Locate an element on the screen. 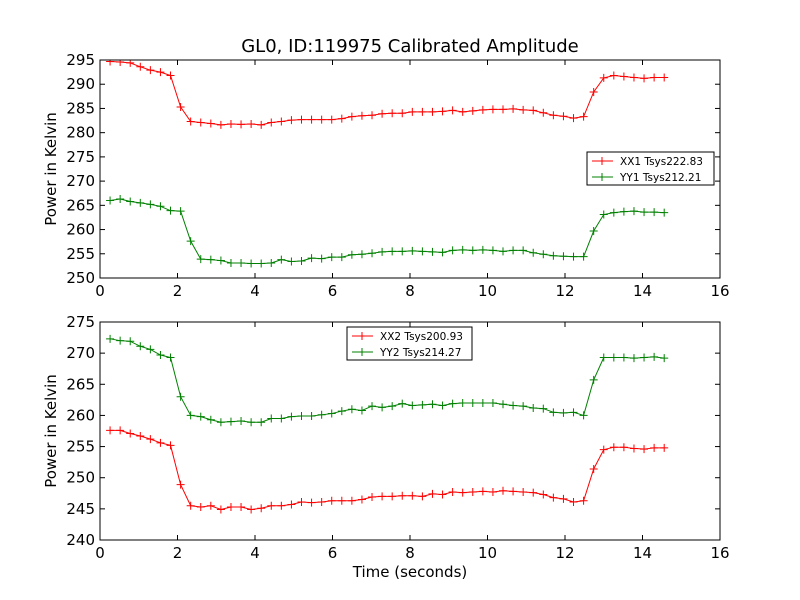 This screenshot has width=800, height=600. y-tick-label: 240 is located at coordinates (80, 540).